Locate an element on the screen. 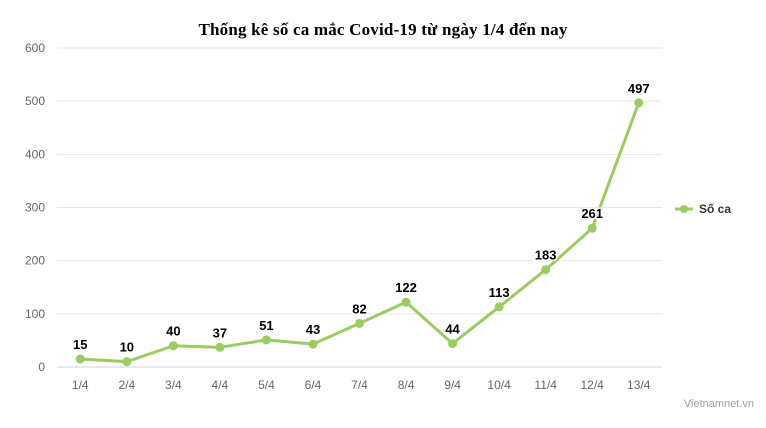  y-tick-label: 400 is located at coordinates (35, 154).